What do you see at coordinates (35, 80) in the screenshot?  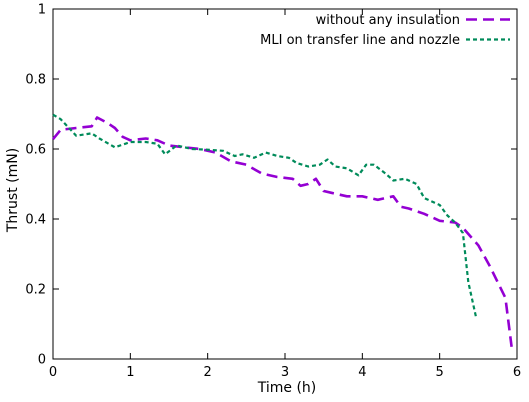 I see `y-tick-label: 0.8` at bounding box center [35, 80].